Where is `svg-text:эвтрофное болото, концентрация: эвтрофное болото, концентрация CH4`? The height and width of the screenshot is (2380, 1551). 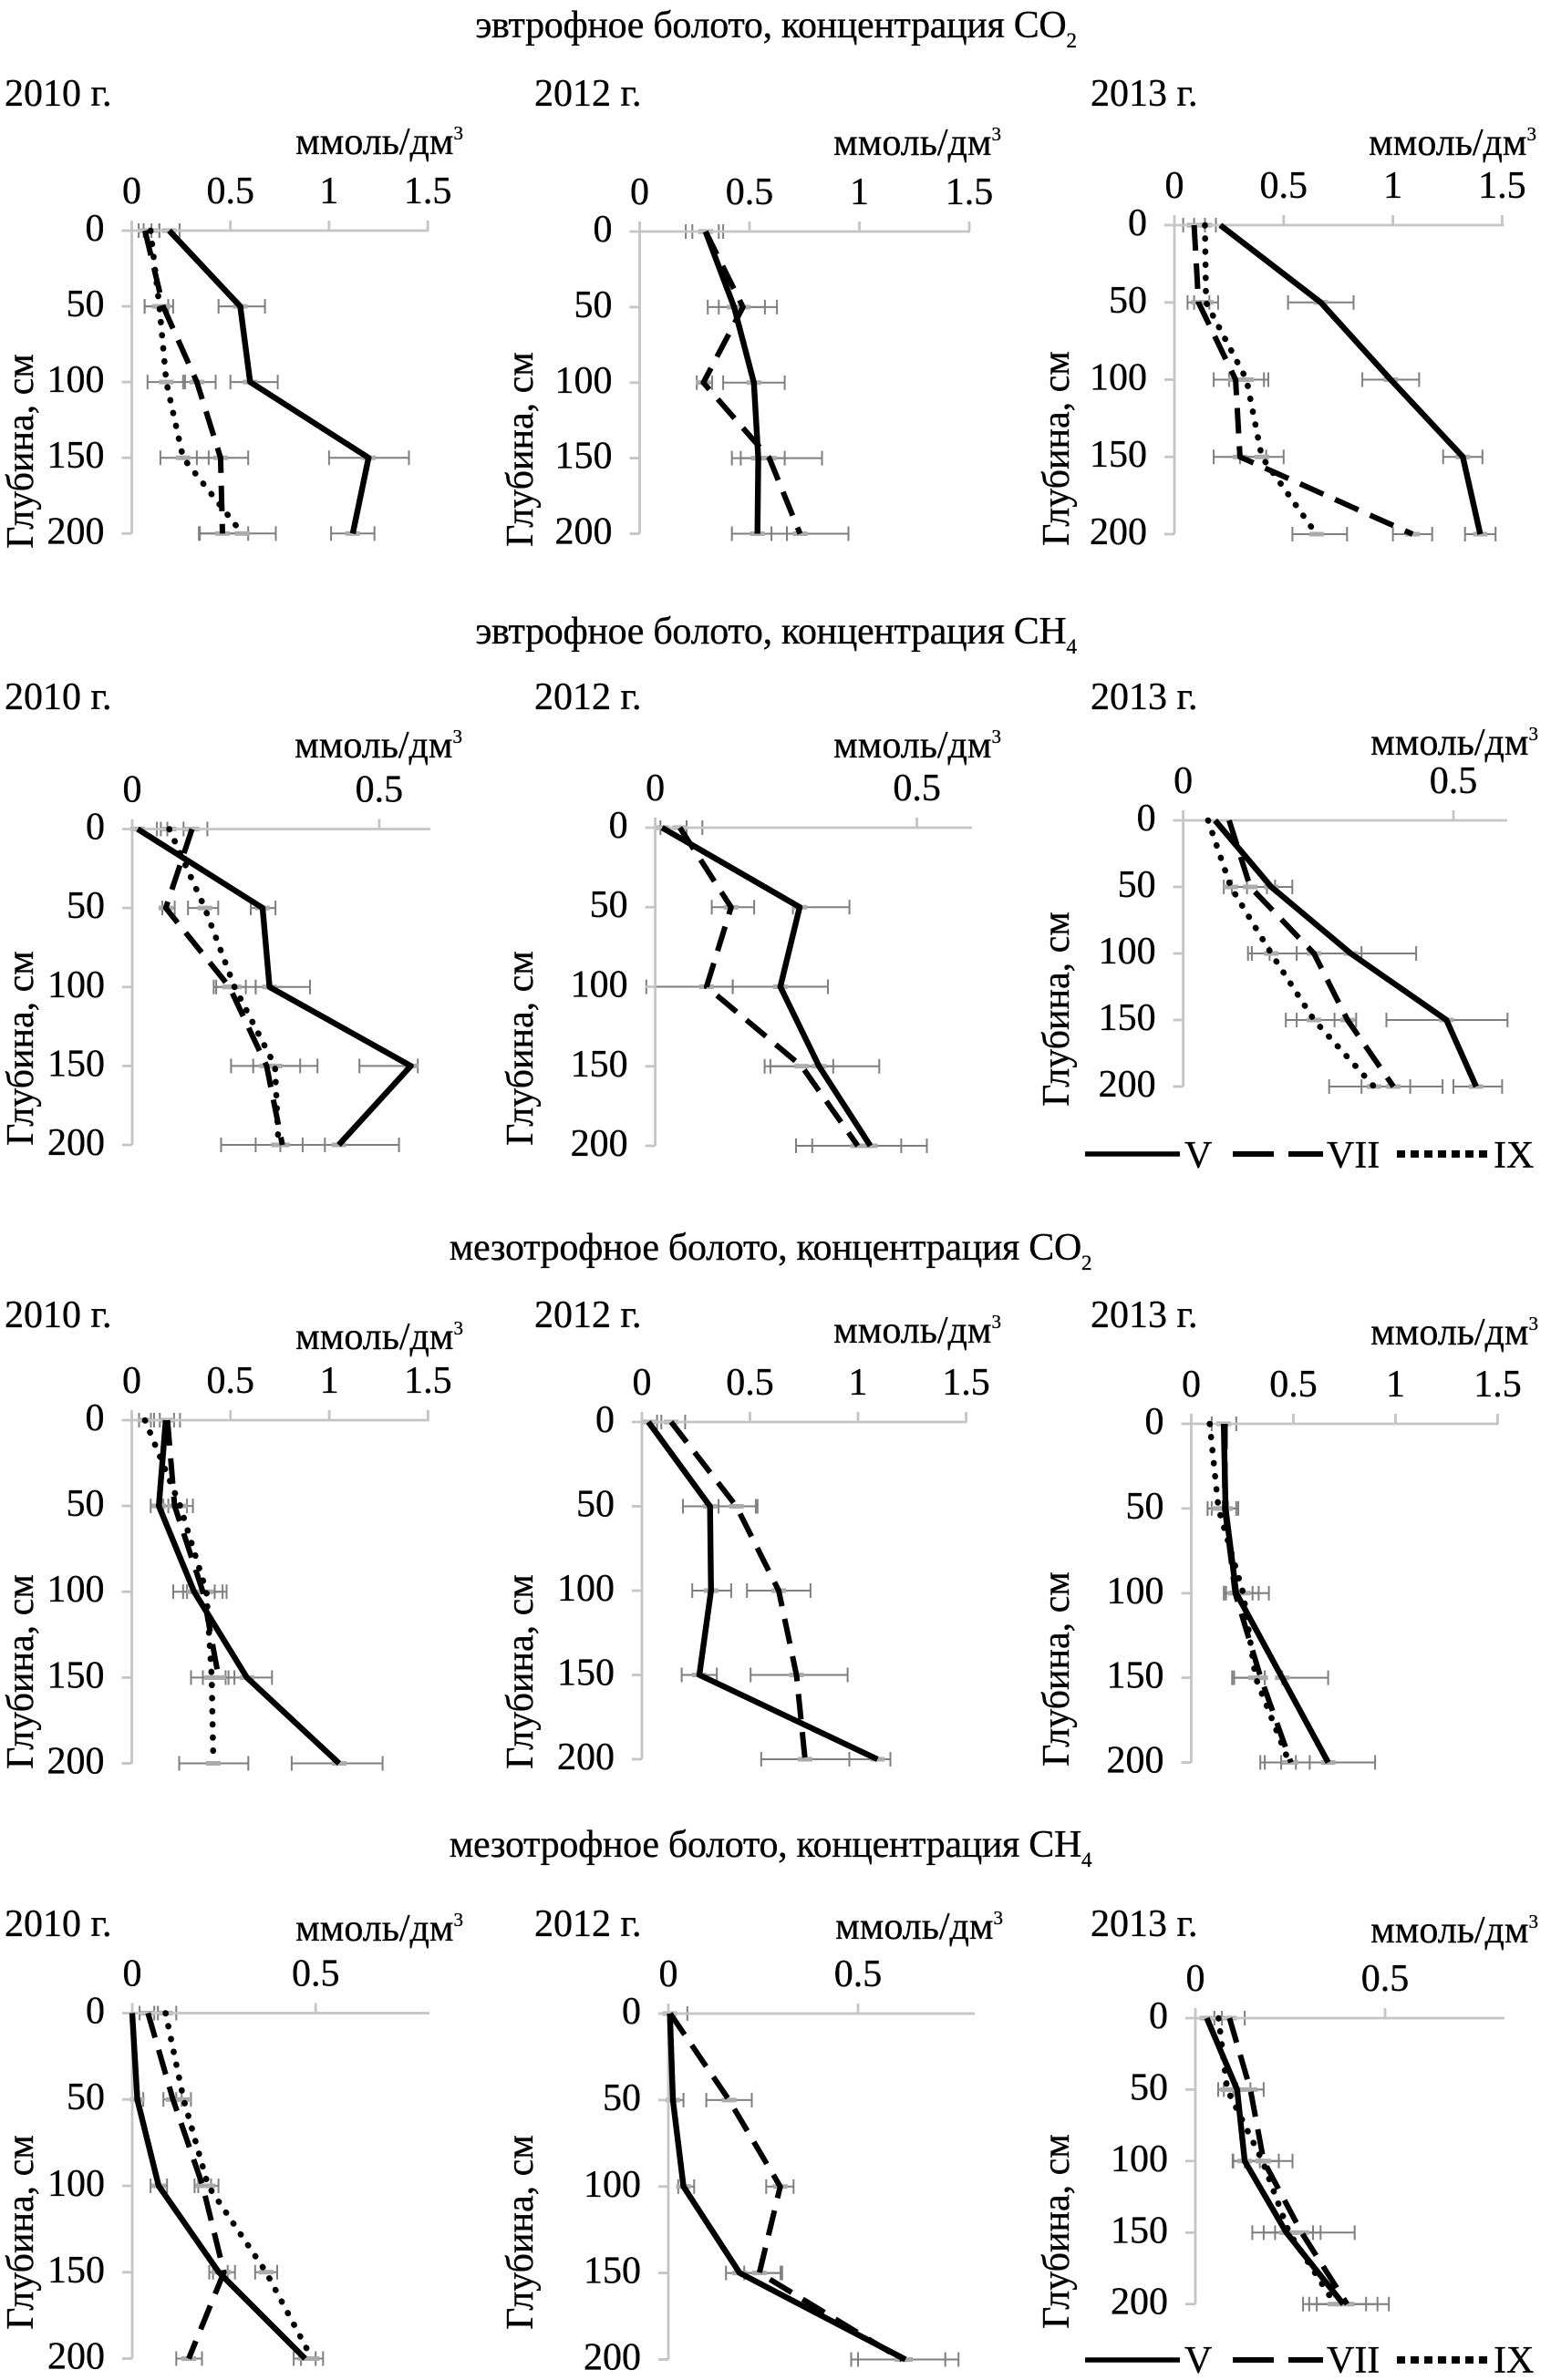
svg-text:эвтрофное болото, концентрация: эвтрофное болото, концентрация CH4 is located at coordinates (776, 635).